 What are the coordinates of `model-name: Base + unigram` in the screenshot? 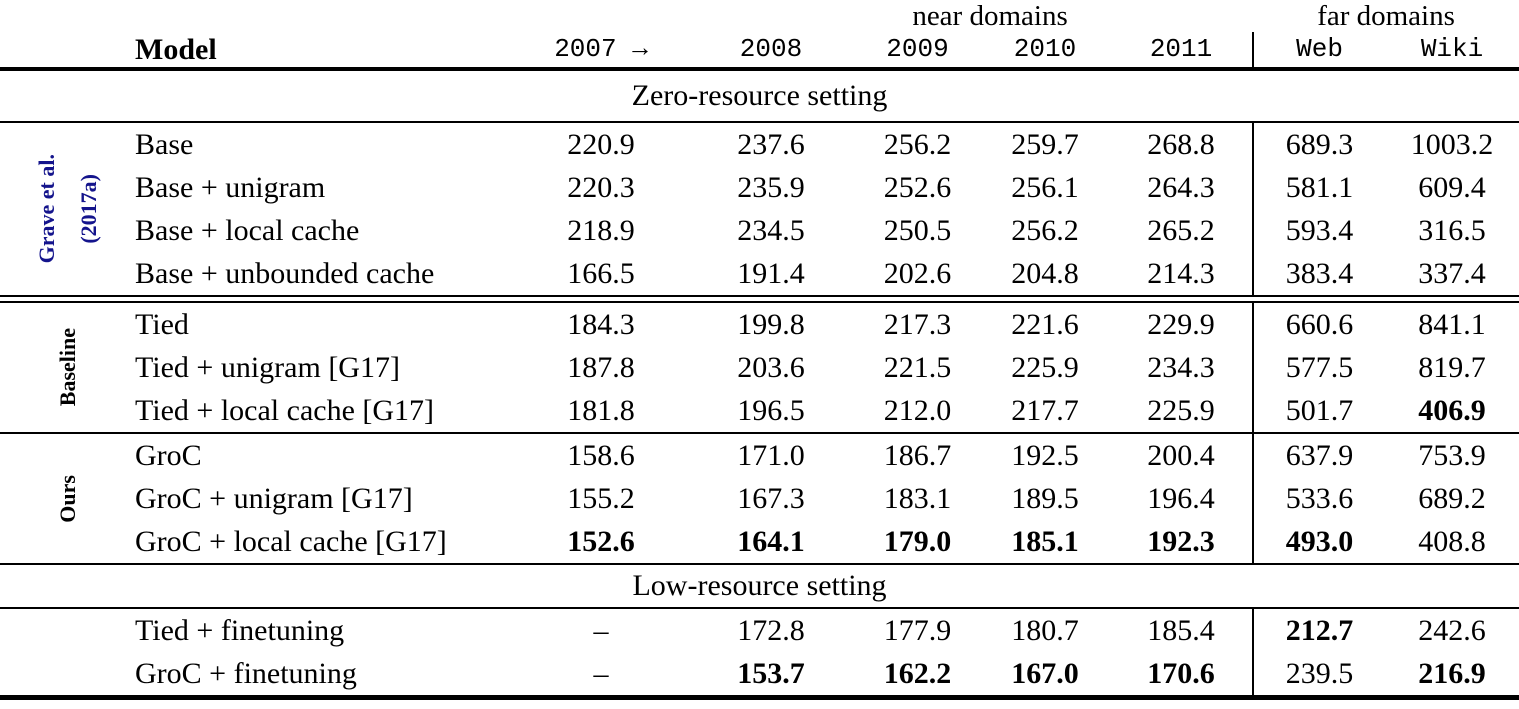 It's located at (230, 187).